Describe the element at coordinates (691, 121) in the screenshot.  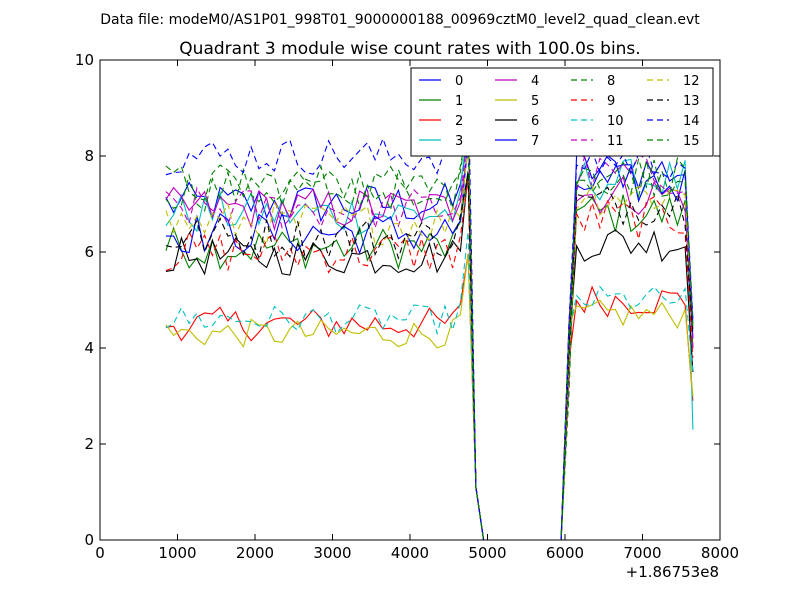
I see `legend-label-14: 14` at that location.